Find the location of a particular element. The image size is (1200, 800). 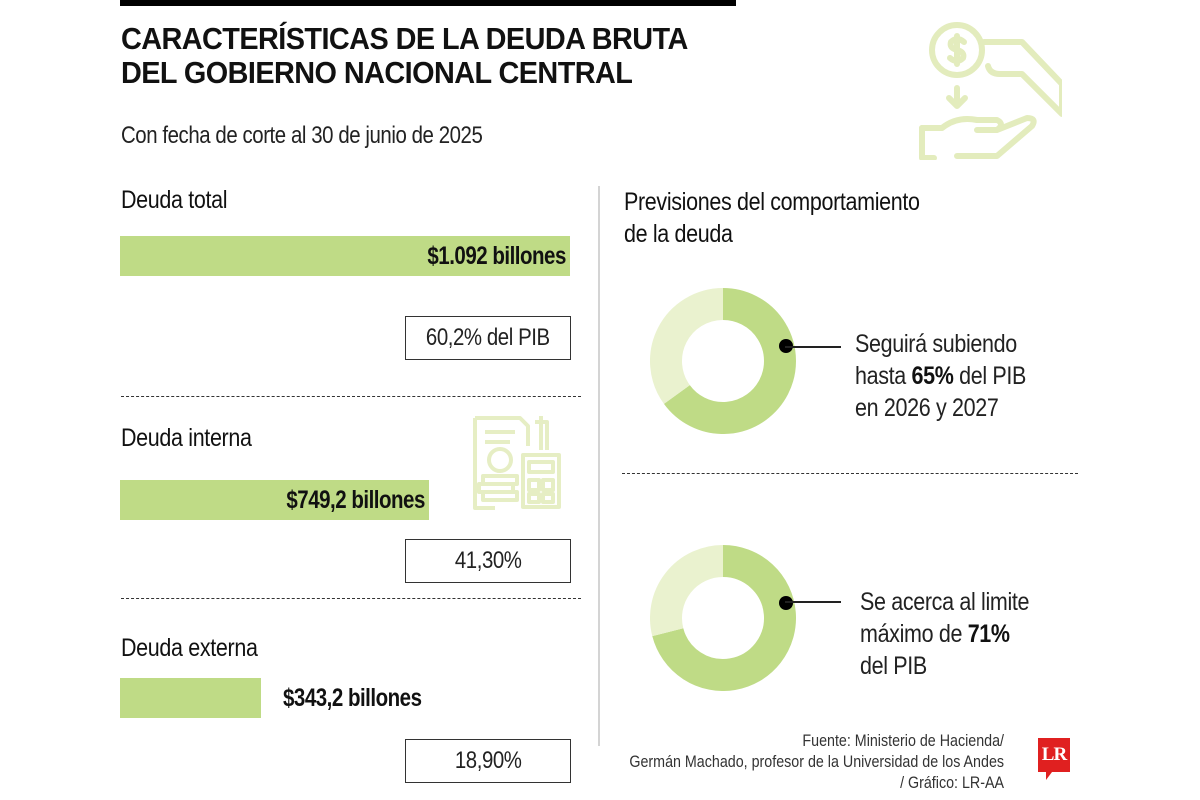

projection-line: Seguirá subiendo is located at coordinates (936, 344).